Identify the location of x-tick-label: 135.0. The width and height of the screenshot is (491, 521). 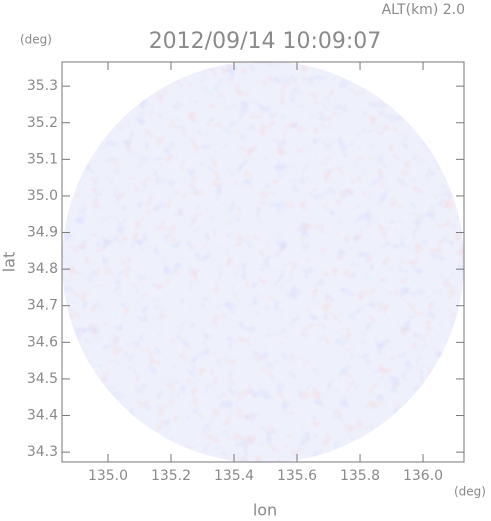
(108, 476).